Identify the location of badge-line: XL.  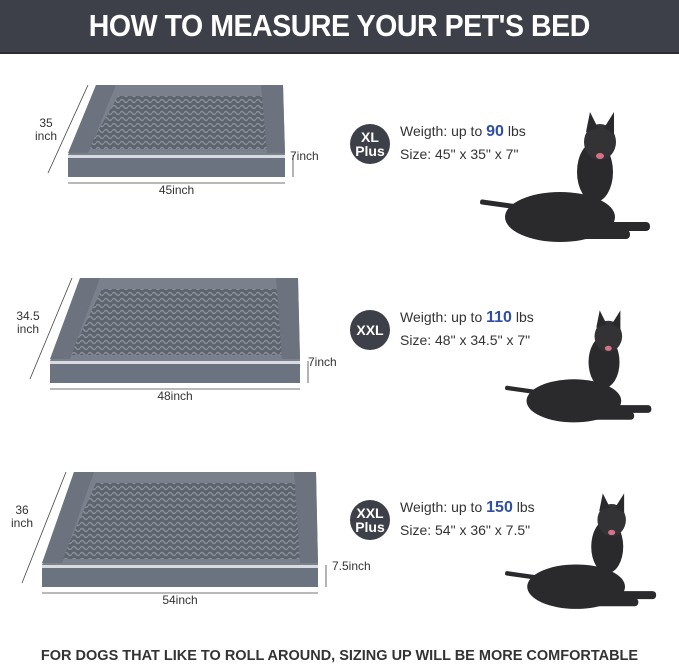
(370, 137).